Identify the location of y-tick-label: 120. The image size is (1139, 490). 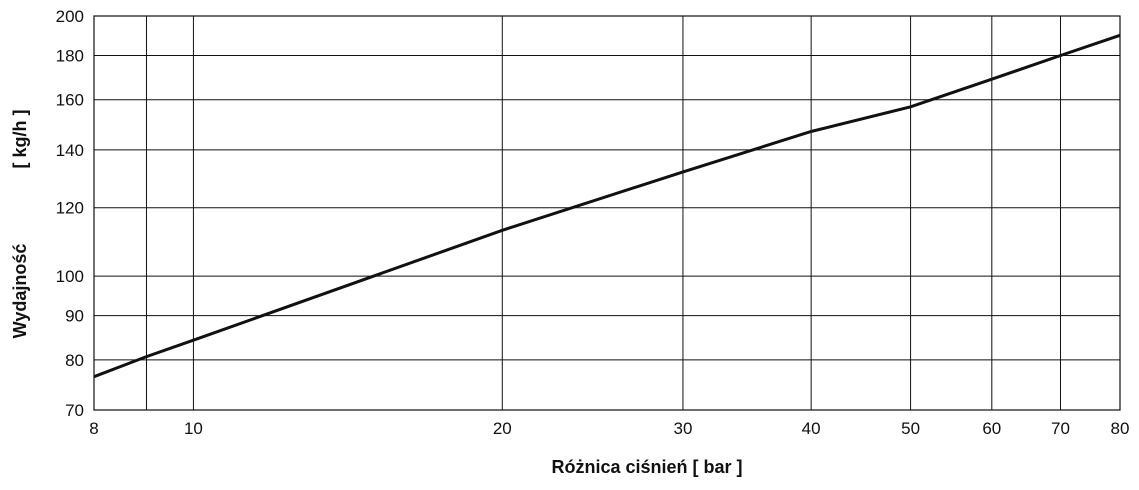
(70, 208).